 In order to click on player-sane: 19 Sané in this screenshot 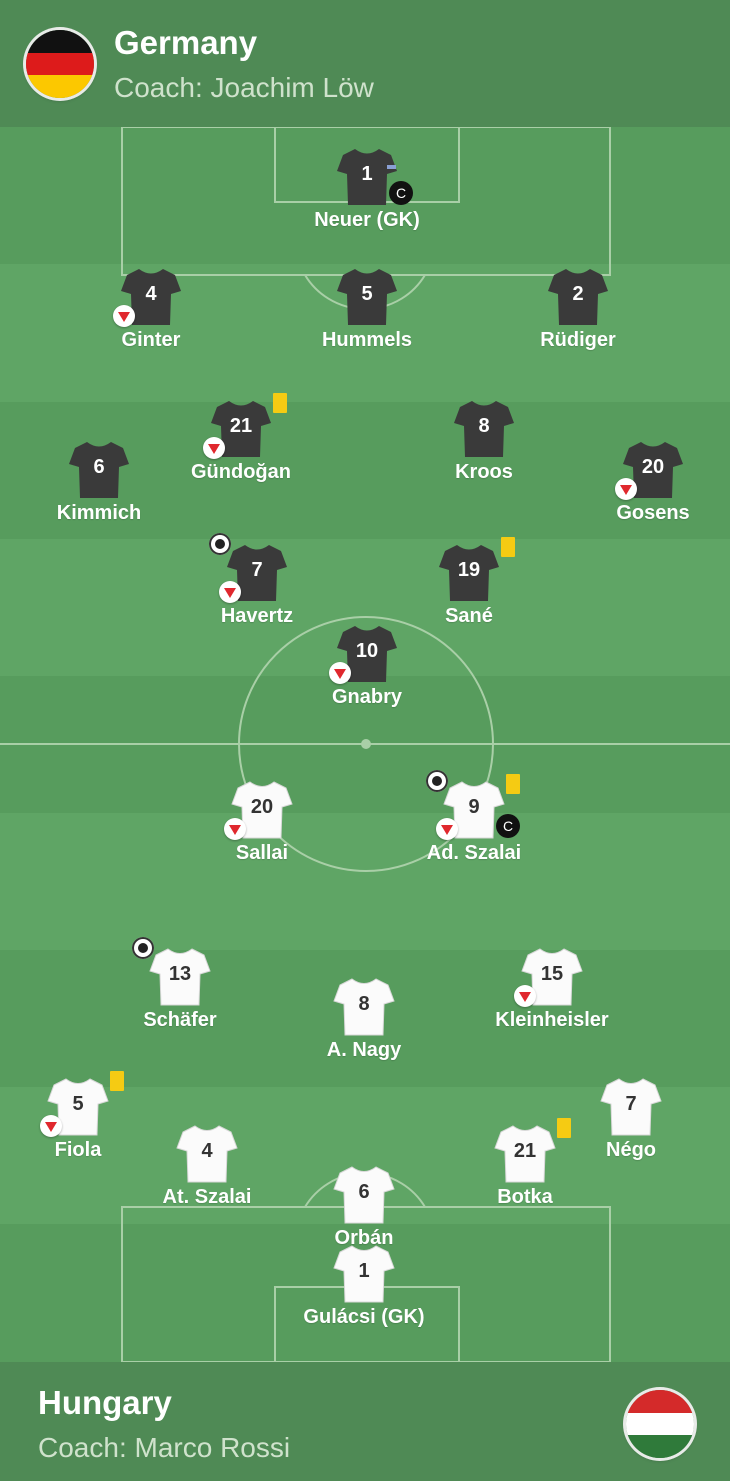, I will do `click(469, 582)`.